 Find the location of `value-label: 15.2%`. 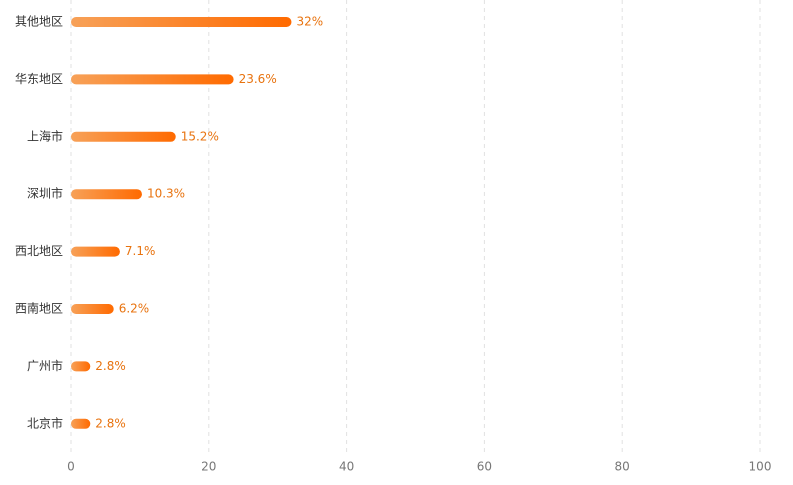

value-label: 15.2% is located at coordinates (200, 136).